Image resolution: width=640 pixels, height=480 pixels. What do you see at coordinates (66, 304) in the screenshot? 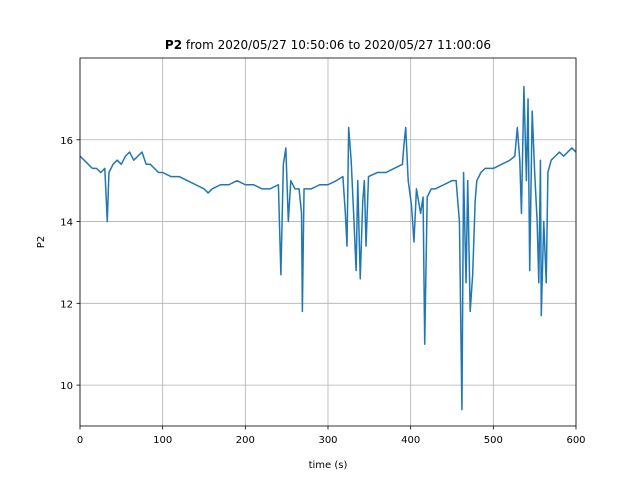
I see `y-tick-label: 12` at bounding box center [66, 304].